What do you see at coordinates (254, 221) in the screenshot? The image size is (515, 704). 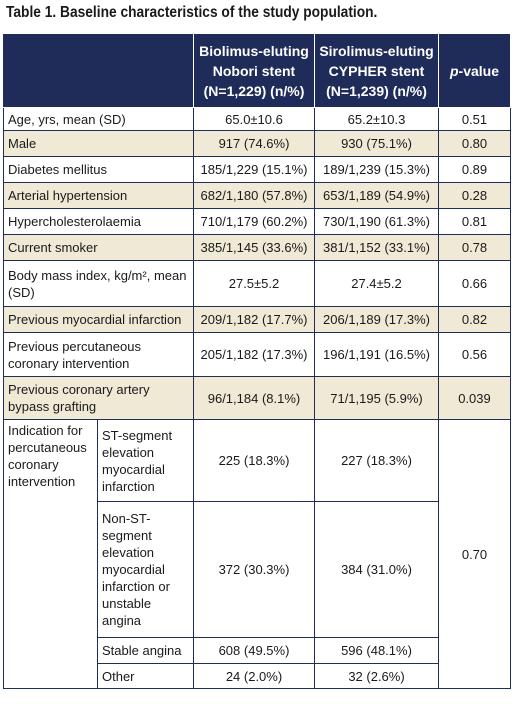 I see `nobori-value: 710/1,179 (60.2%)` at bounding box center [254, 221].